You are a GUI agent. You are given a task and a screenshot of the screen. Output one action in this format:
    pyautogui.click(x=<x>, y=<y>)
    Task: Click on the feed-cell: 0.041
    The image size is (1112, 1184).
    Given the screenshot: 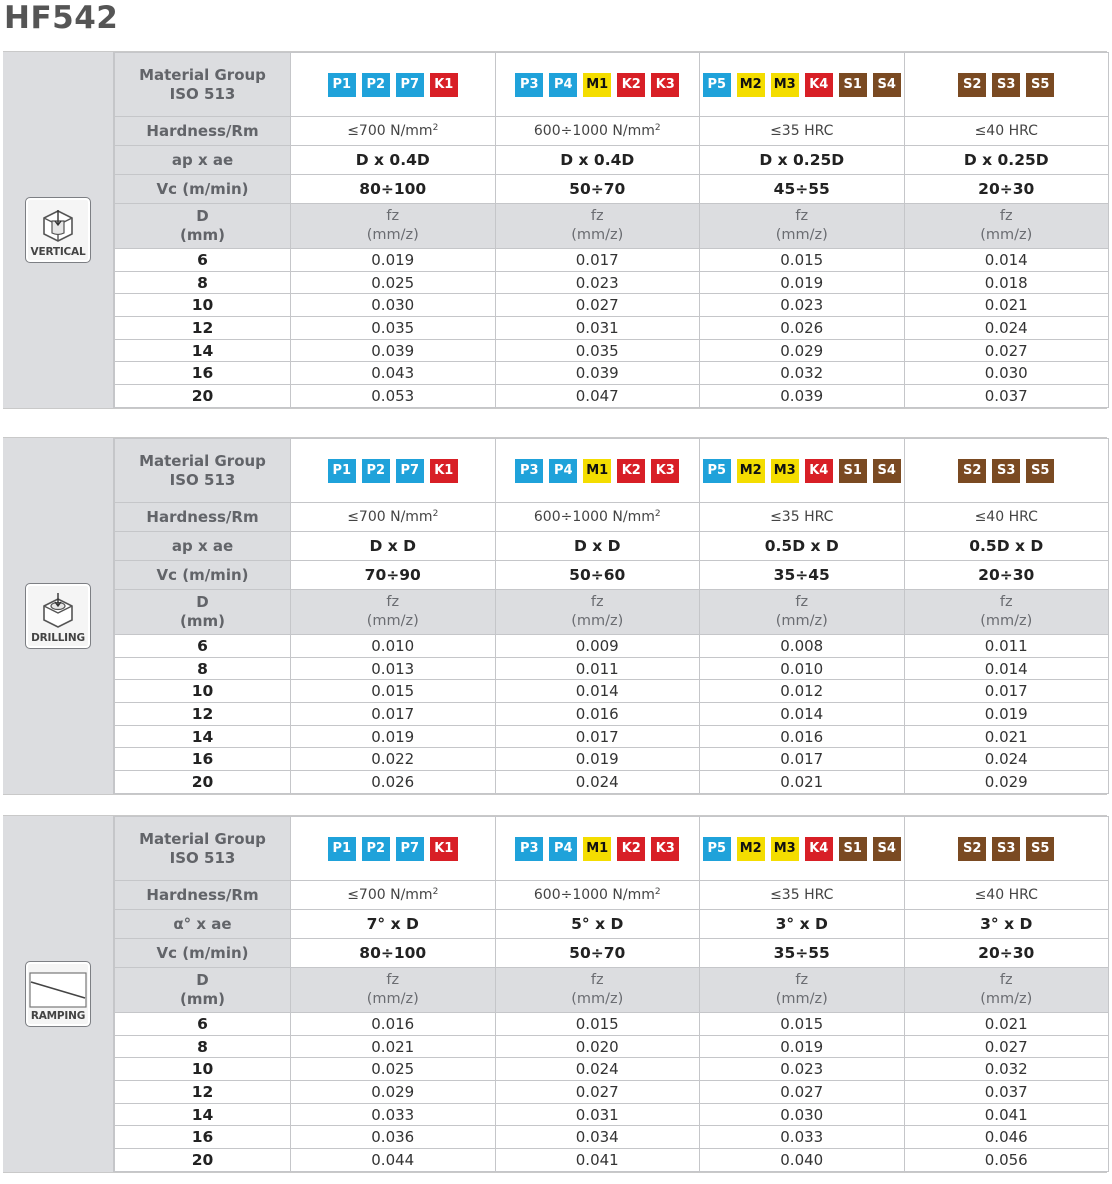 What is the action you would take?
    pyautogui.click(x=1006, y=1114)
    